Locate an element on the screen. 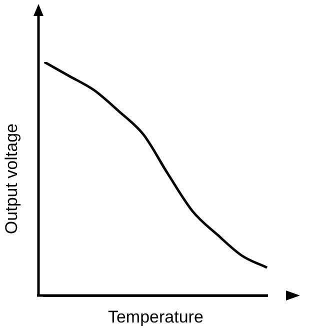  y-axis-title: Output voltage is located at coordinates (11, 179).